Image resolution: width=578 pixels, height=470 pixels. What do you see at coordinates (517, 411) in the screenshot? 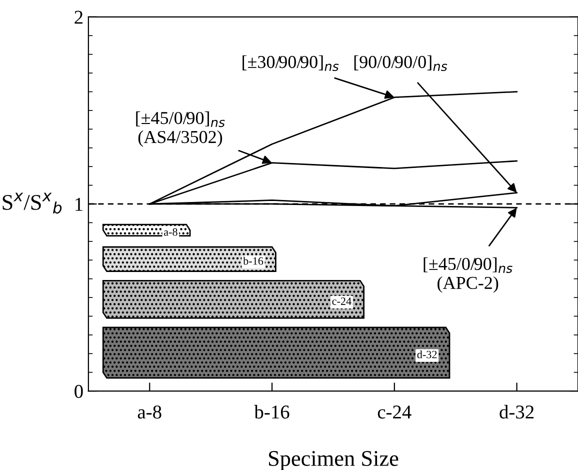
I see `x-tick-label: d-32` at bounding box center [517, 411].